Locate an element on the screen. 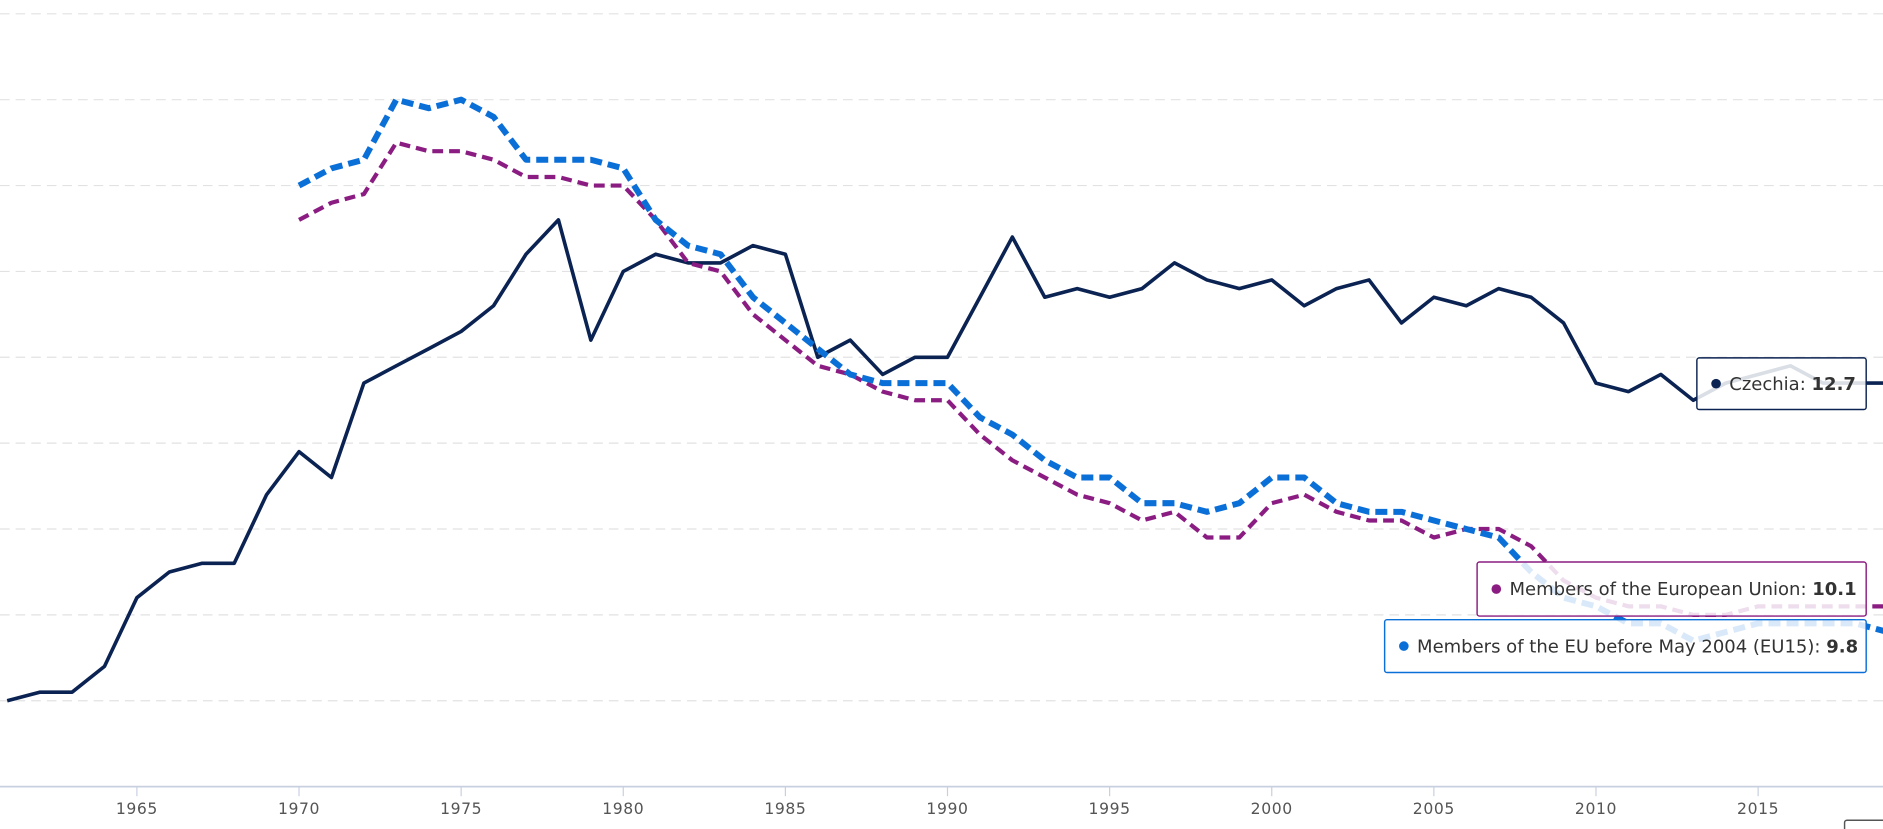 The image size is (1883, 829). x-tick-label: 1985 is located at coordinates (785, 809).